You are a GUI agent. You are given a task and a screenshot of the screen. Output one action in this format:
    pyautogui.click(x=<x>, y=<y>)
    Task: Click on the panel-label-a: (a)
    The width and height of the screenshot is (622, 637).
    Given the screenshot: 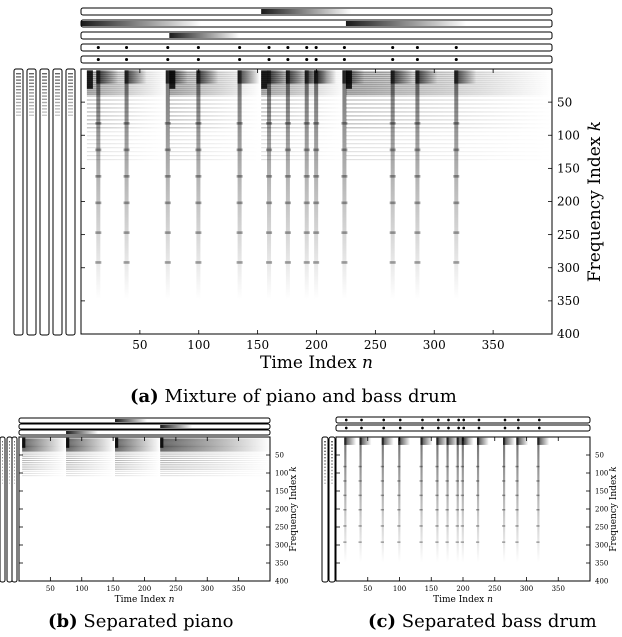 What is the action you would take?
    pyautogui.click(x=144, y=396)
    